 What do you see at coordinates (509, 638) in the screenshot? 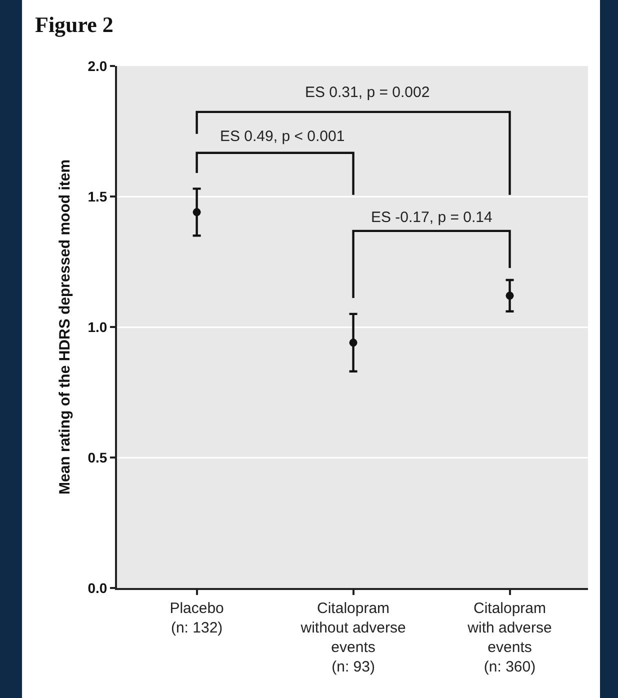
I see `x-tick-label: Citalopram with adverse events (n: 360)` at bounding box center [509, 638].